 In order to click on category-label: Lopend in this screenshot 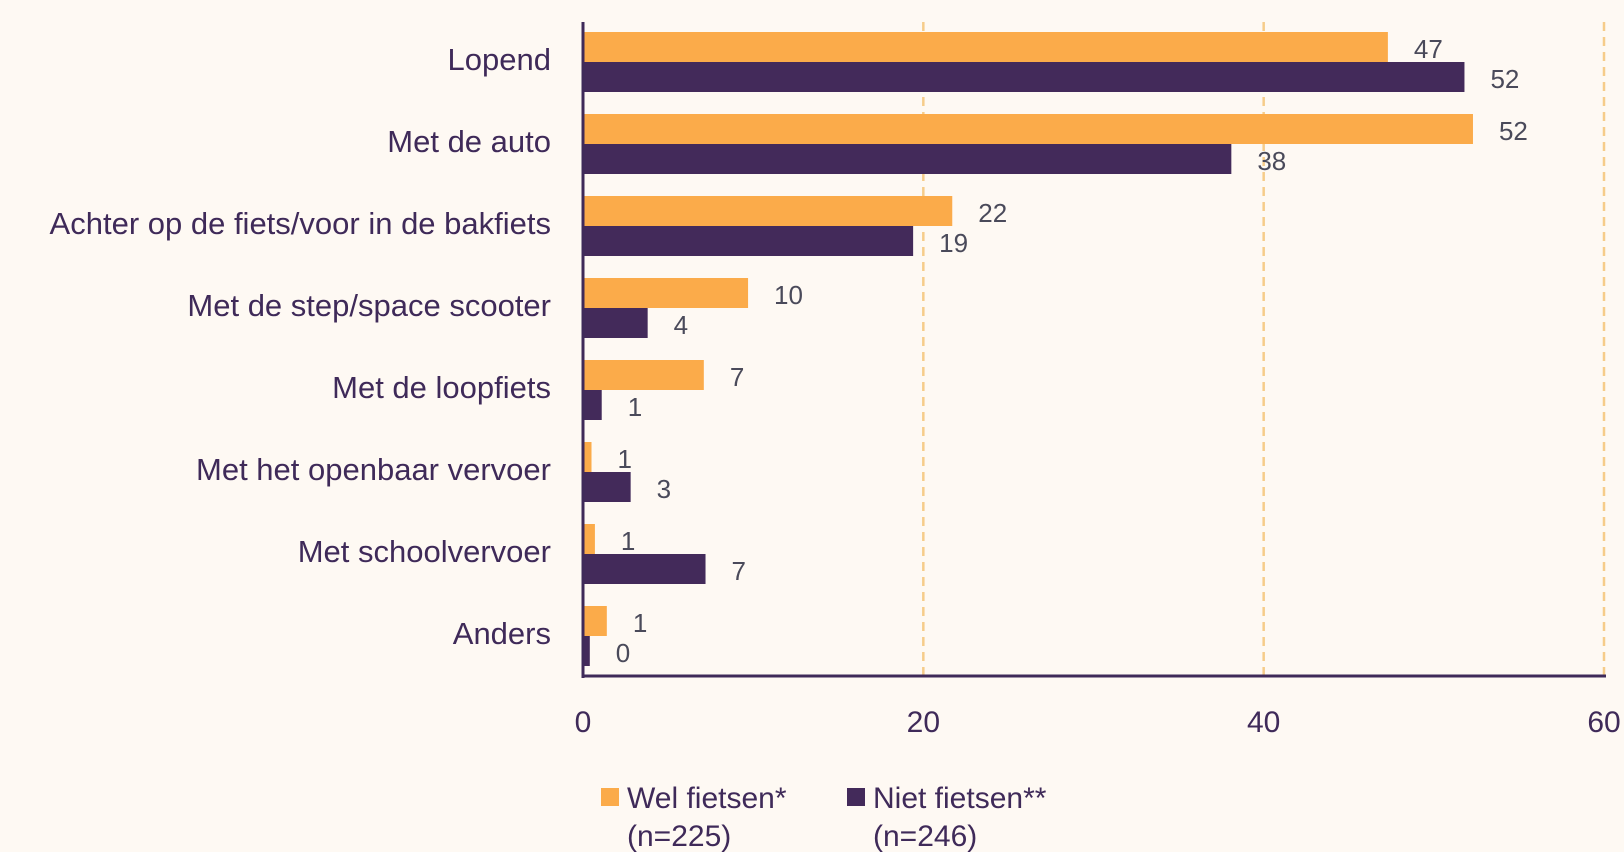, I will do `click(499, 59)`.